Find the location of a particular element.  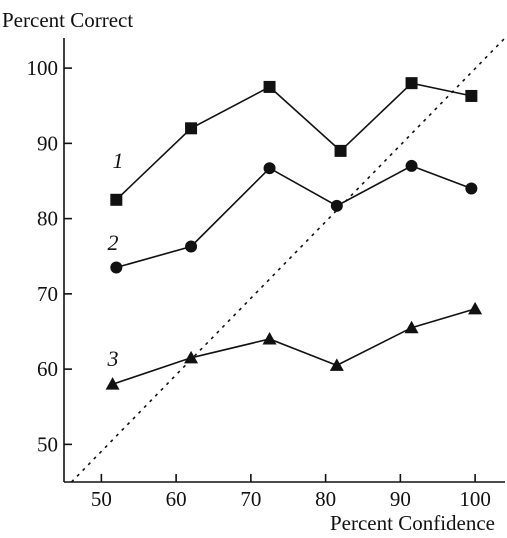

y-tick-label: 70 is located at coordinates (47, 294).